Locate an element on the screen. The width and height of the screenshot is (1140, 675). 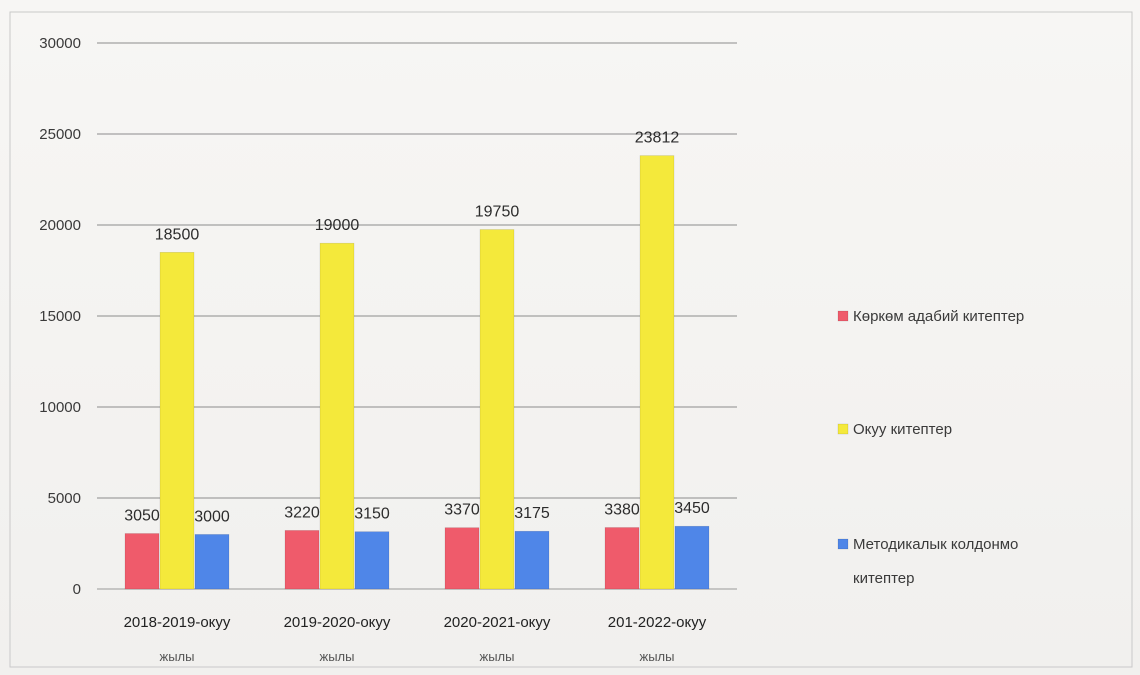
y-tick-label: 10000 is located at coordinates (60, 407).